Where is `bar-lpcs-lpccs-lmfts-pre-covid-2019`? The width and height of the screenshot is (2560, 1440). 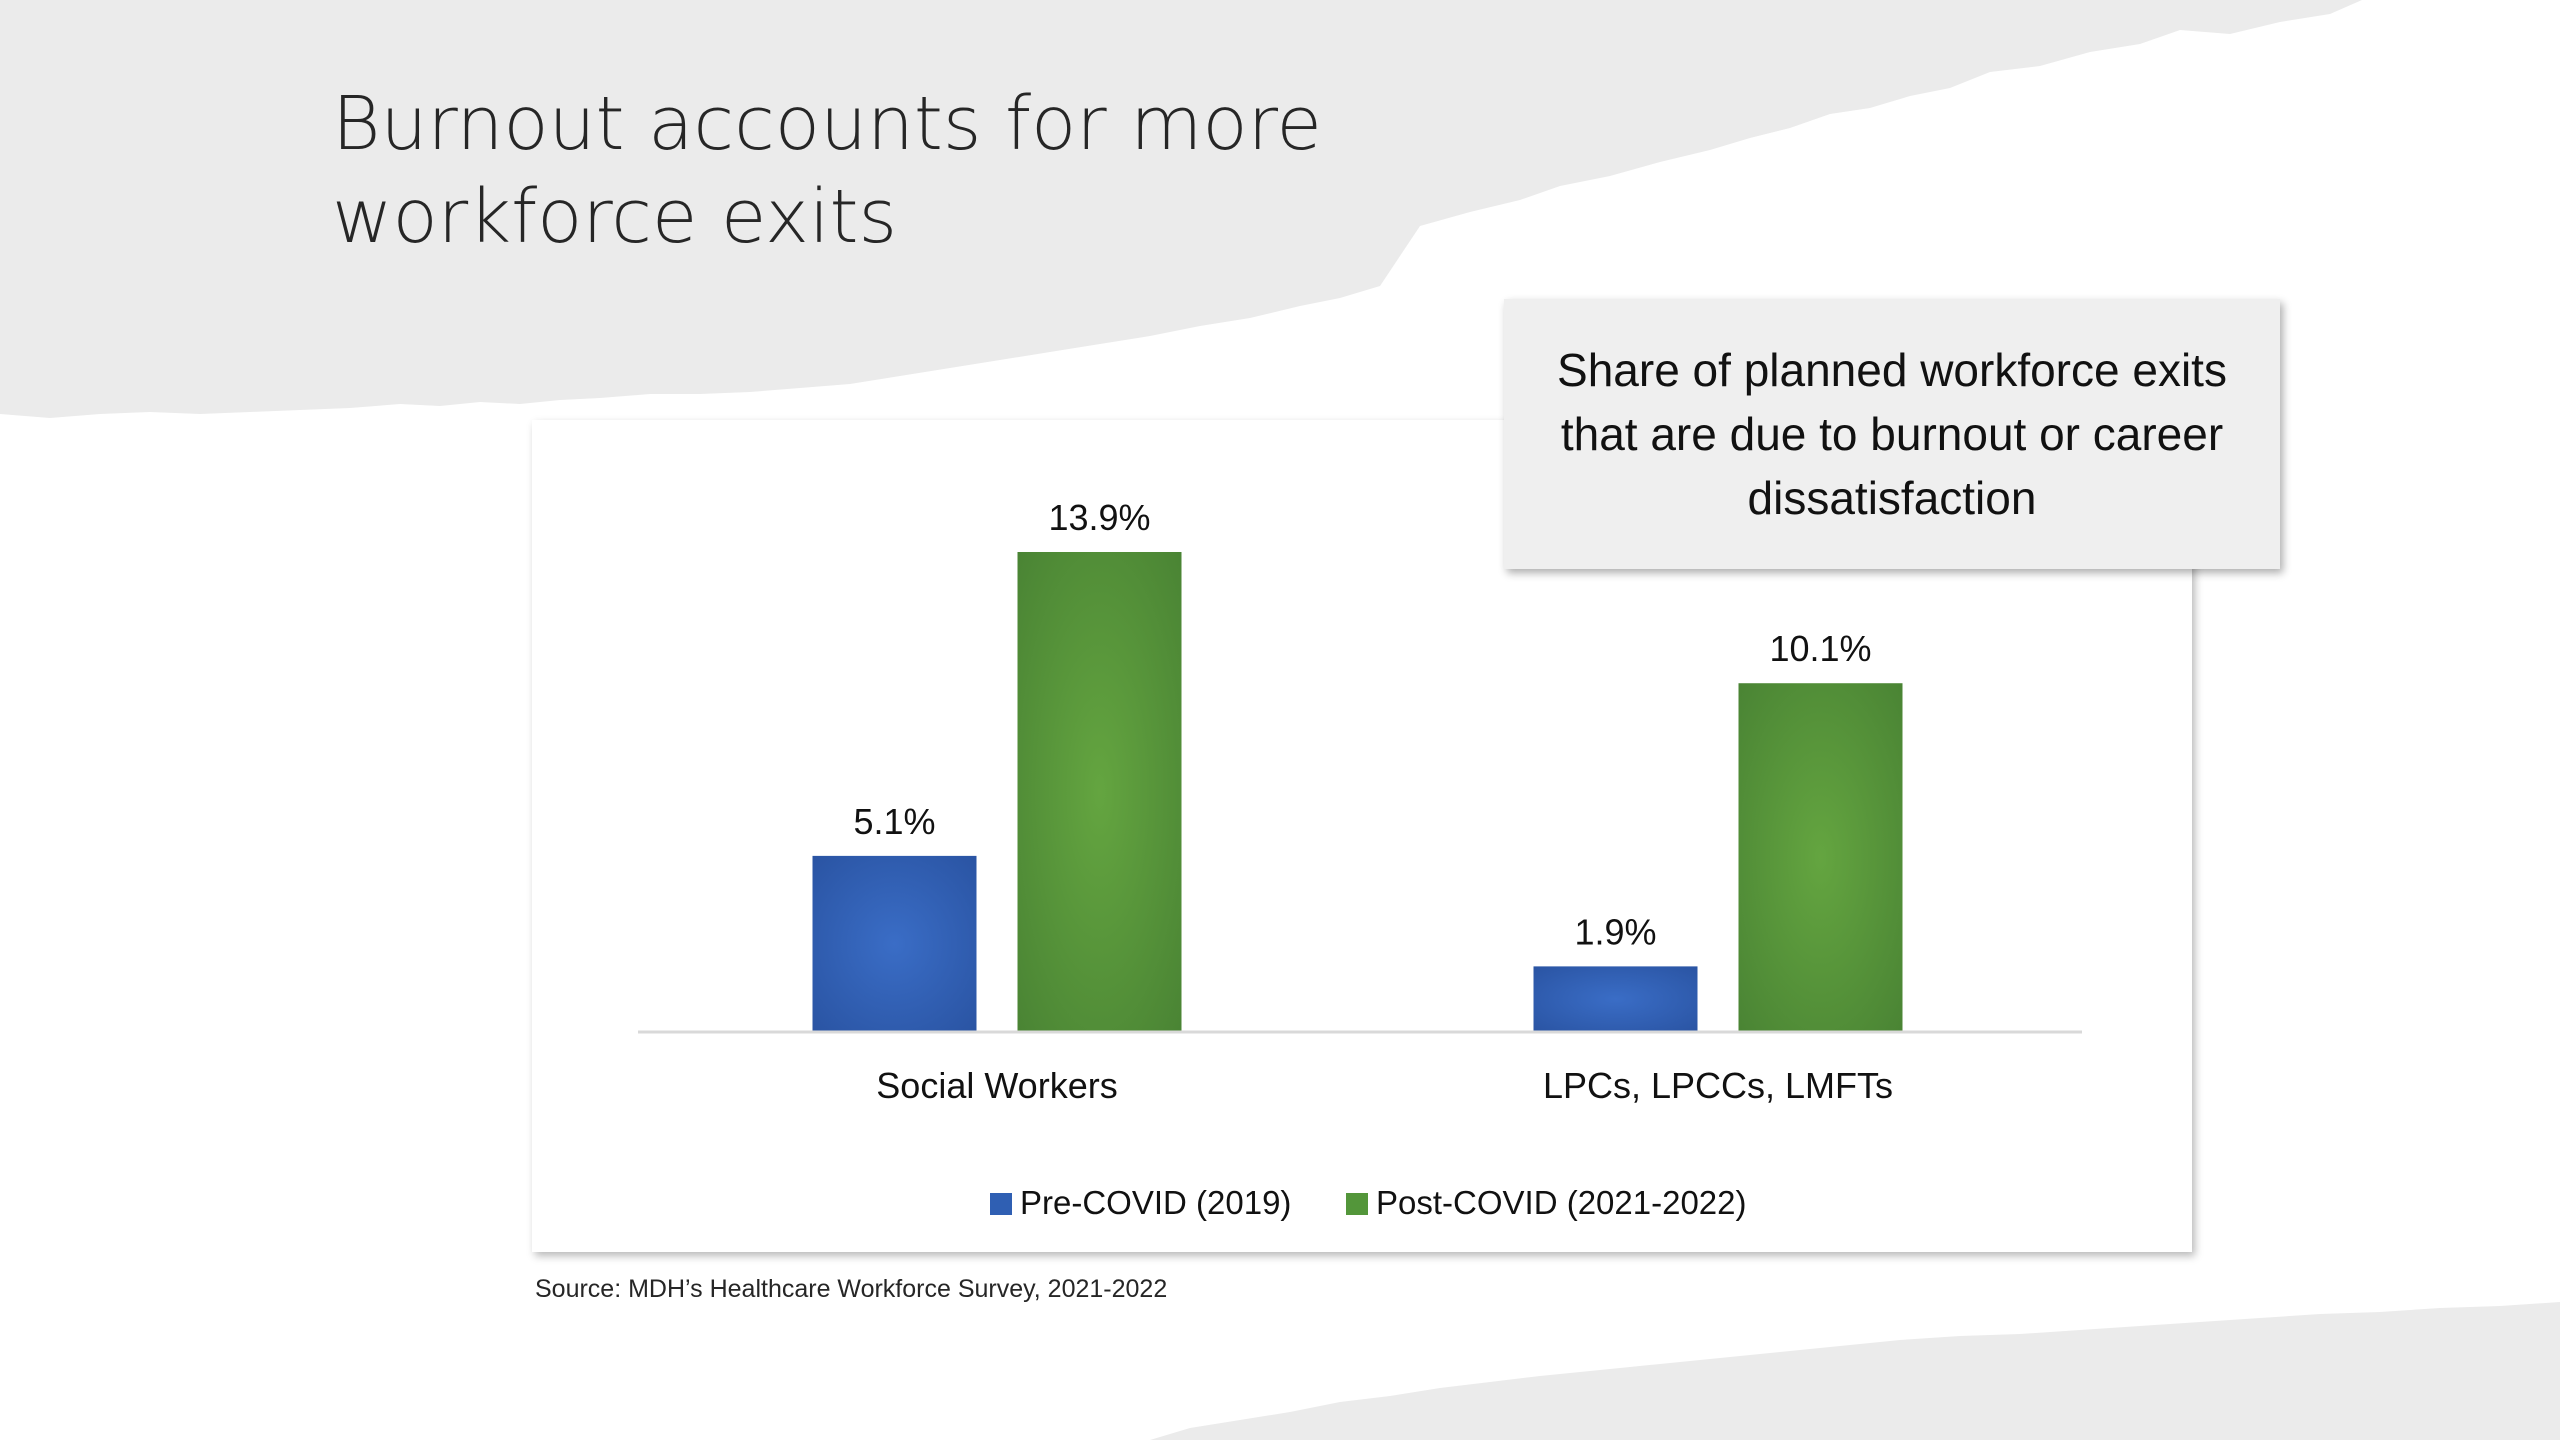
bar-lpcs-lpccs-lmfts-pre-covid-2019 is located at coordinates (1615, 999).